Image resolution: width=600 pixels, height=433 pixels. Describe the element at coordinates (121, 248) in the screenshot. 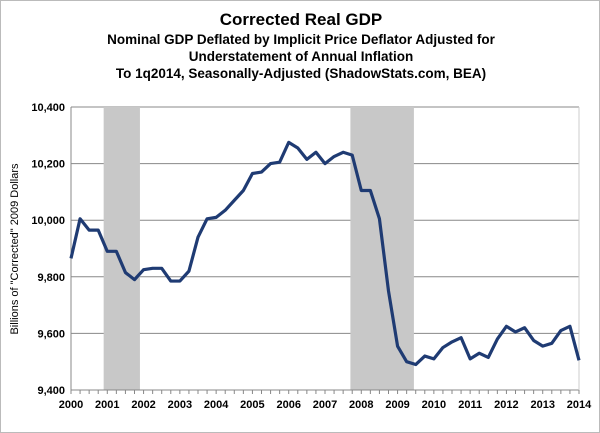

I see `recession-band` at that location.